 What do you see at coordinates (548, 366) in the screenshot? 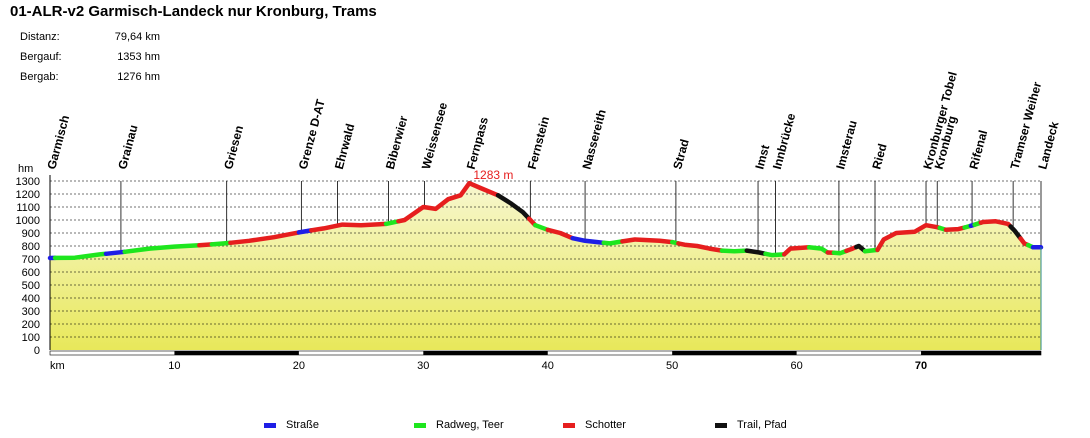
I see `x-tick-label: 40` at bounding box center [548, 366].